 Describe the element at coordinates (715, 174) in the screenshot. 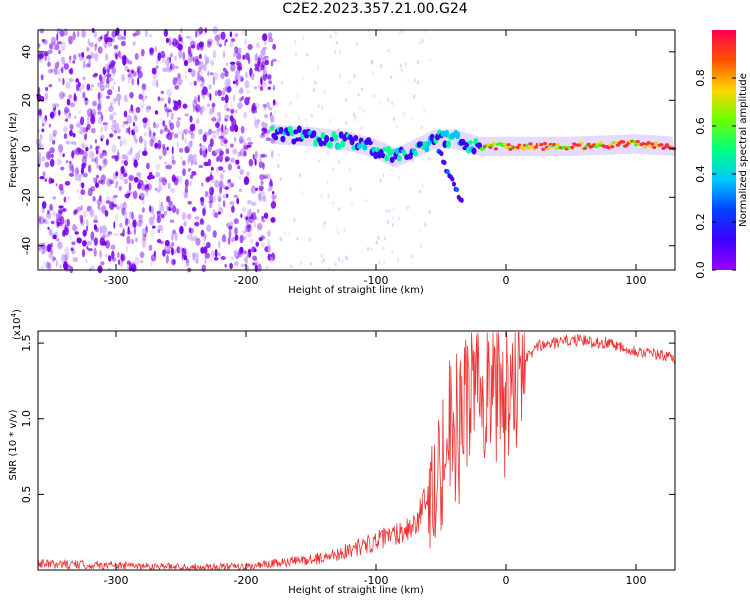

I see `colorbar-ticks: 0.0 0.2 0.4 0.6 0.8` at that location.